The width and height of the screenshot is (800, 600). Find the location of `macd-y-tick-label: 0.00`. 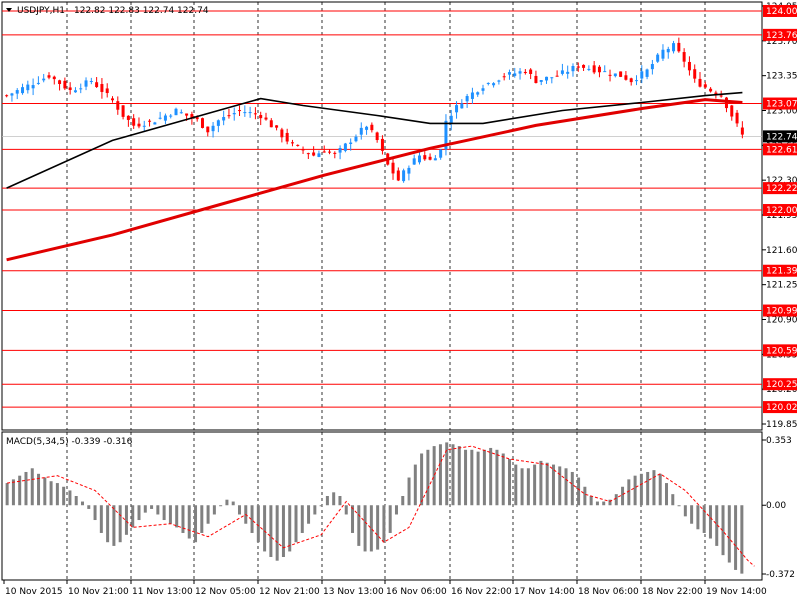

macd-y-tick-label: 0.00 is located at coordinates (776, 506).